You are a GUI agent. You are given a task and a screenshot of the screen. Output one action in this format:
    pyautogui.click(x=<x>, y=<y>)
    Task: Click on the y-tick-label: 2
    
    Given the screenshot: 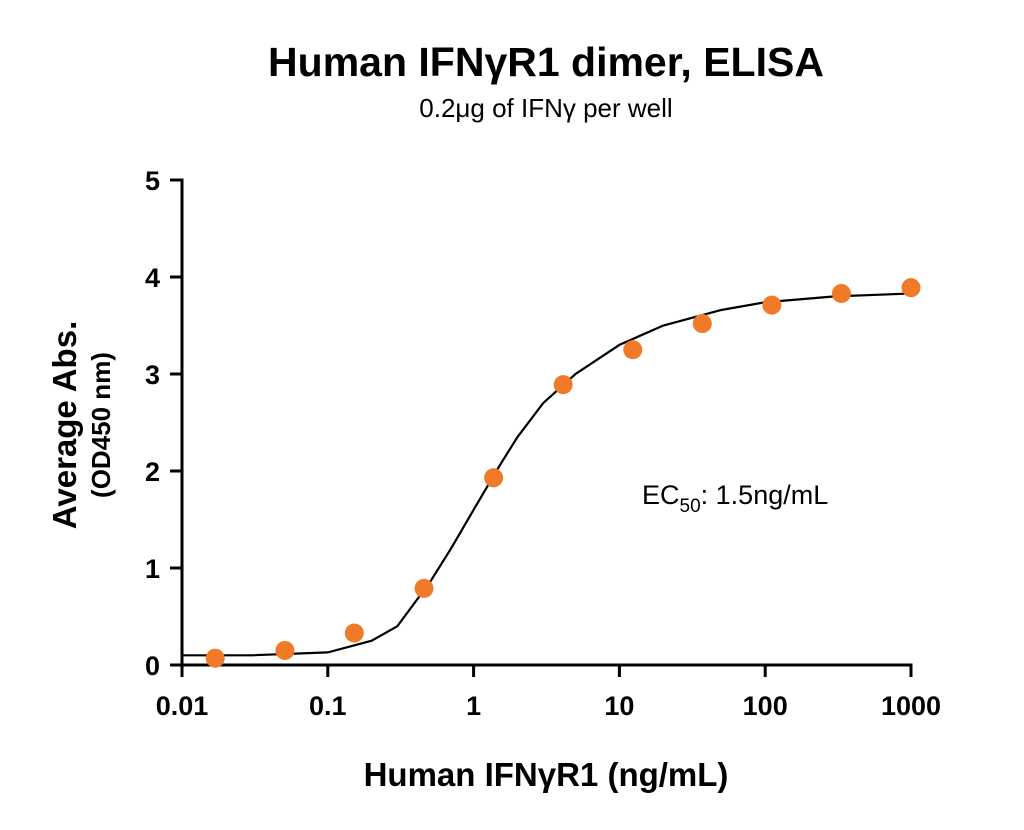 What is the action you would take?
    pyautogui.click(x=152, y=472)
    